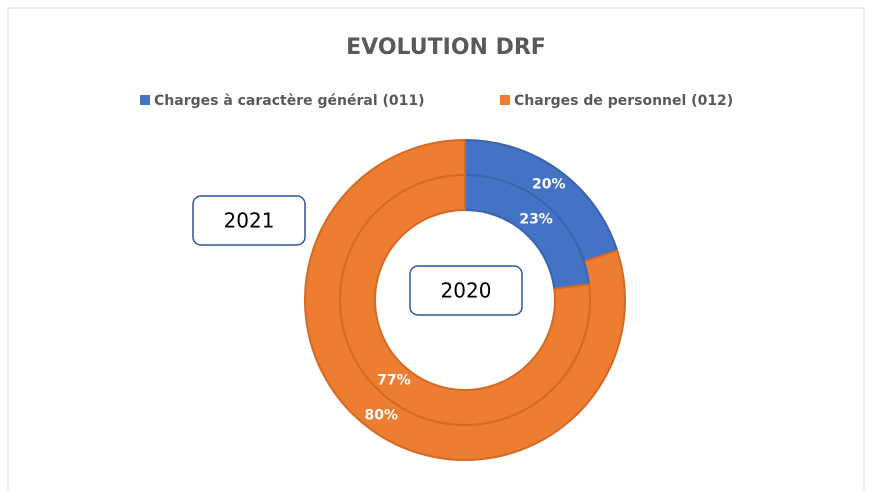  I want to click on annotation-label: 2020, so click(466, 291).